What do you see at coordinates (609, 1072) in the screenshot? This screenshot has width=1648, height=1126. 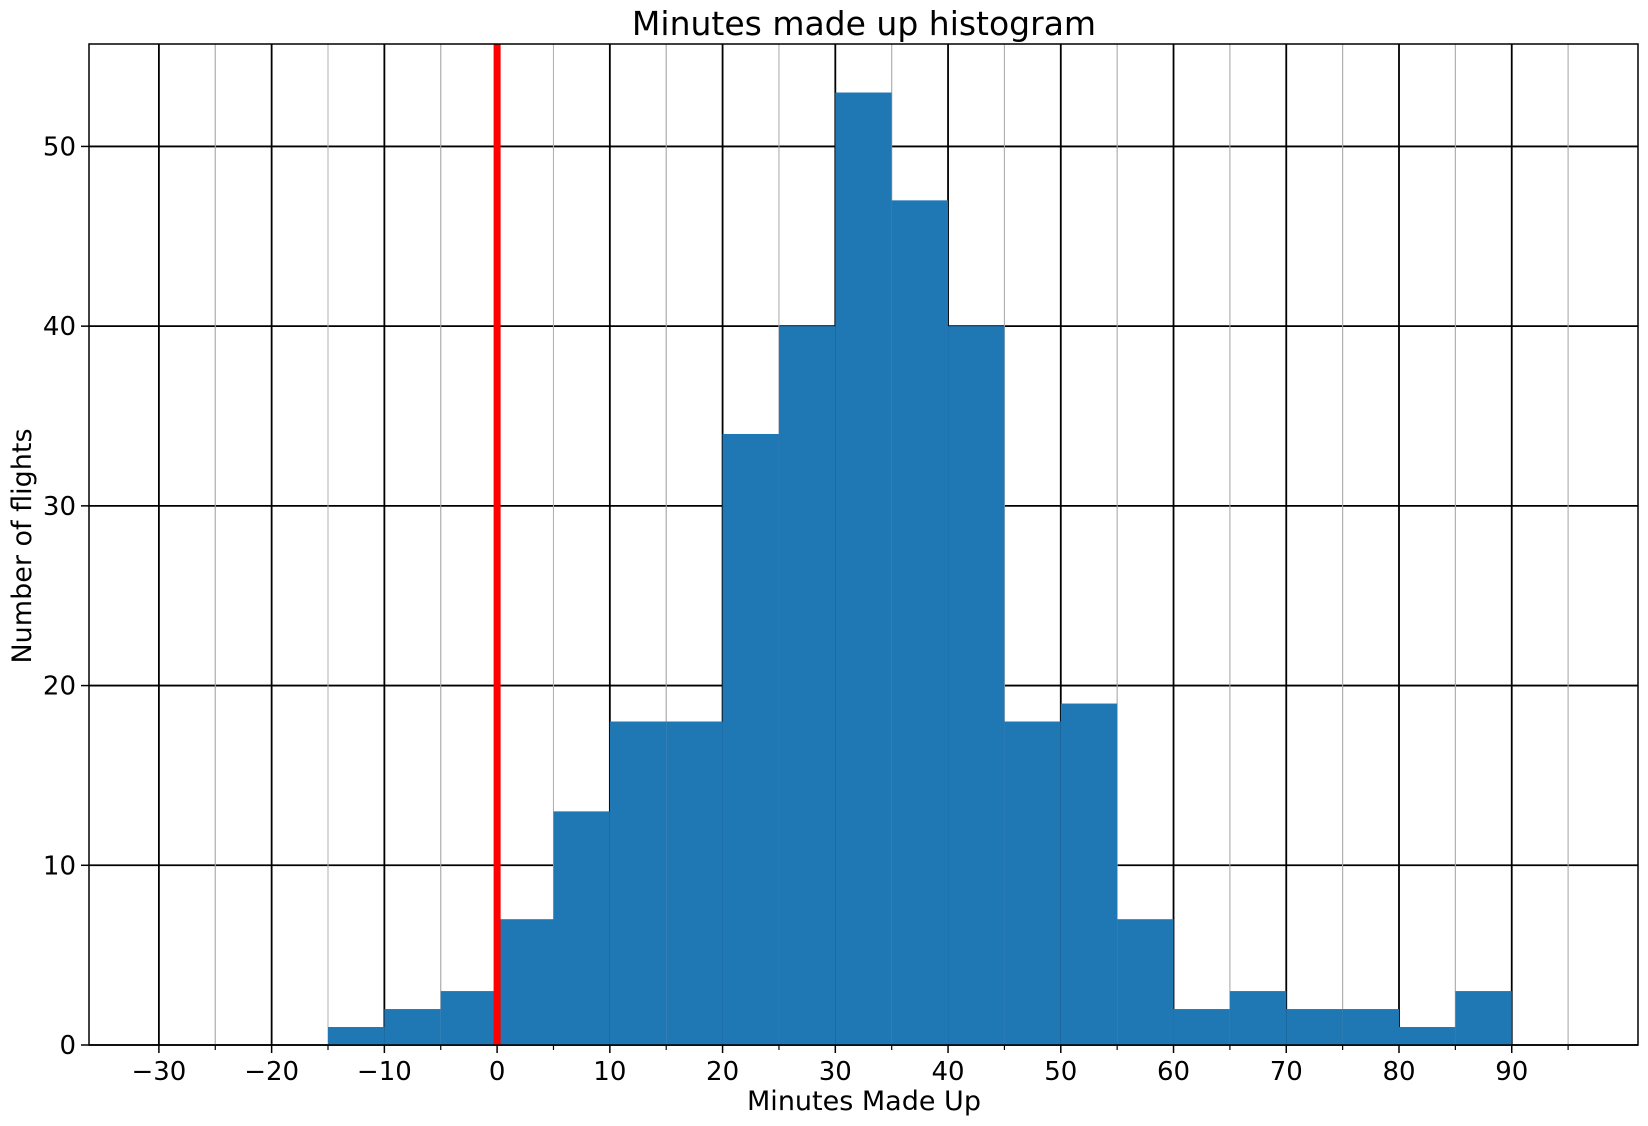 I see `x-tick-label: 10` at bounding box center [609, 1072].